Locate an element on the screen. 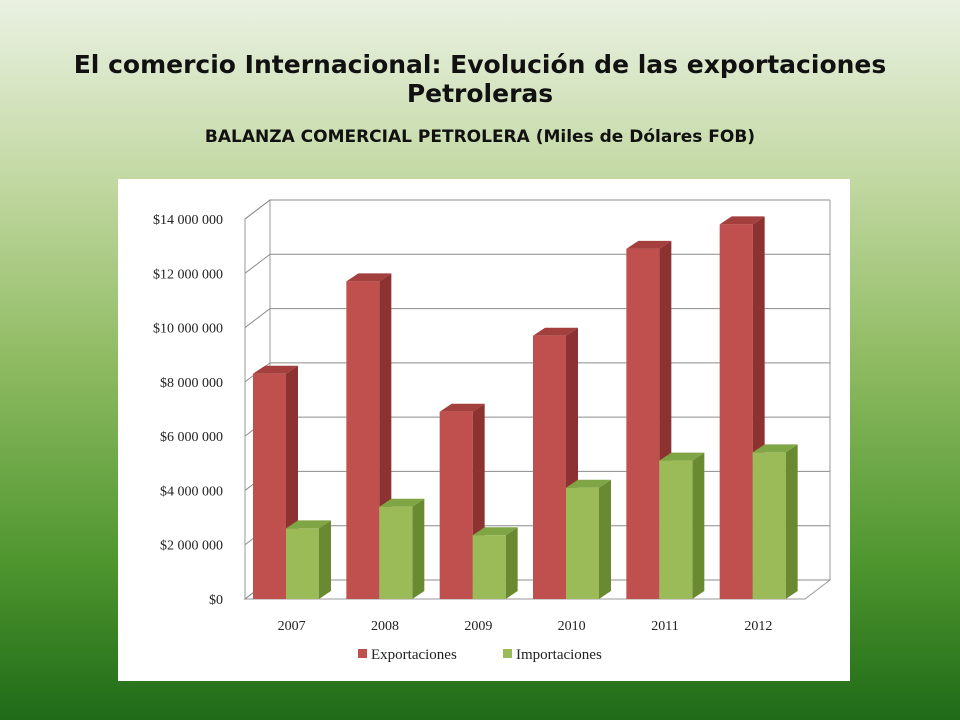  bar-exportaciones-2012 is located at coordinates (736, 411).